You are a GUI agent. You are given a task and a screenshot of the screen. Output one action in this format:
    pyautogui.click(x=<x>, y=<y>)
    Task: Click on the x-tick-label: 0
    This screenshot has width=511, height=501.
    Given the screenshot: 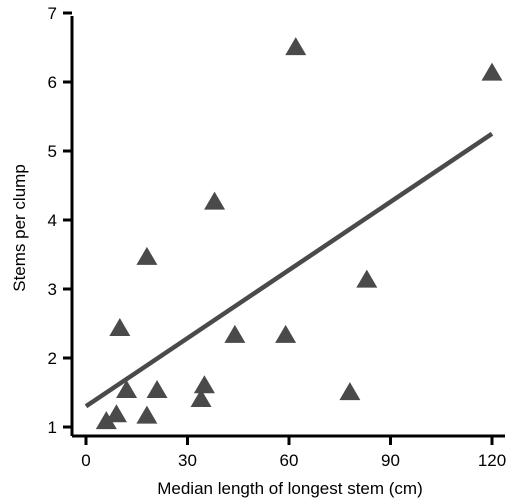 What is the action you would take?
    pyautogui.click(x=85, y=460)
    